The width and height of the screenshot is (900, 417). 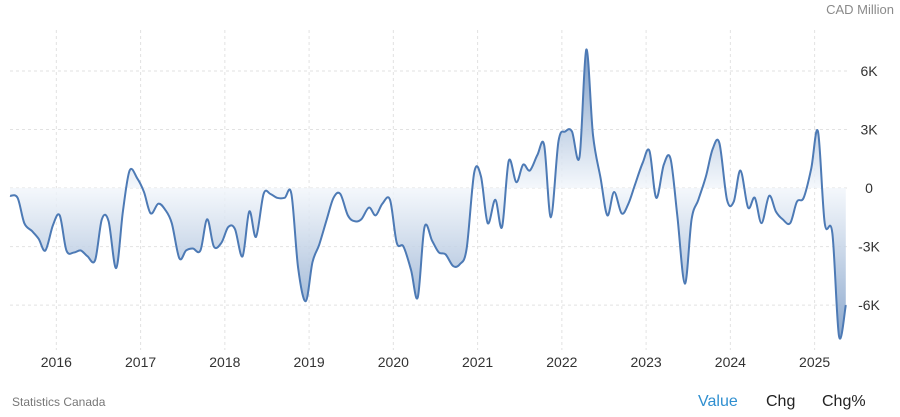 I want to click on y-tick-label: -3K, so click(x=869, y=247).